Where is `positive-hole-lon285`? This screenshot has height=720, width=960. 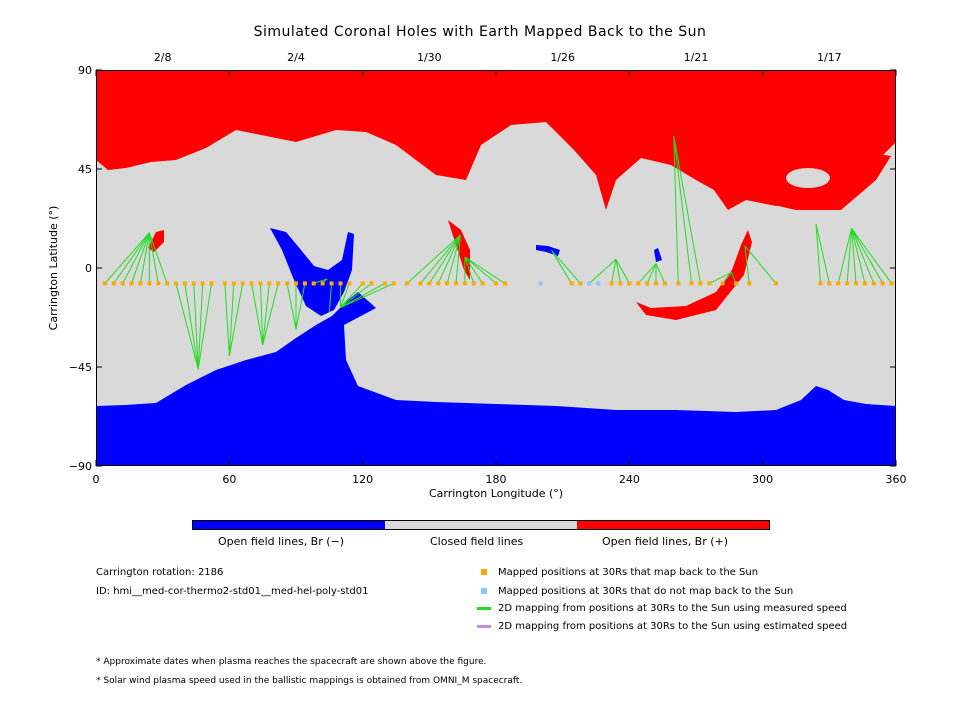
positive-hole-lon285 is located at coordinates (694, 275).